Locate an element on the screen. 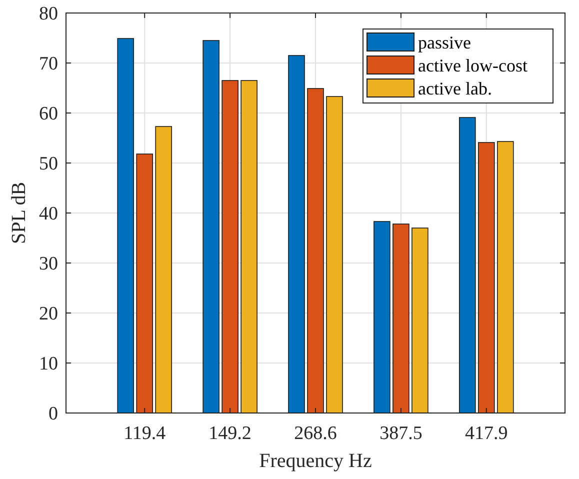 The image size is (579, 479). y-tick-label: 30 is located at coordinates (48, 264).